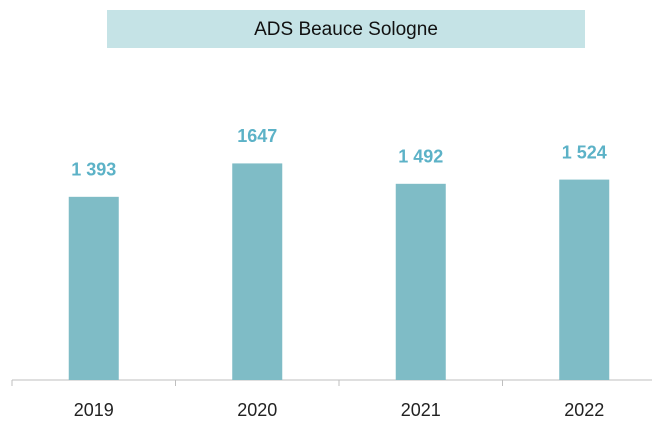  What do you see at coordinates (93, 170) in the screenshot?
I see `data-label: 1 393` at bounding box center [93, 170].